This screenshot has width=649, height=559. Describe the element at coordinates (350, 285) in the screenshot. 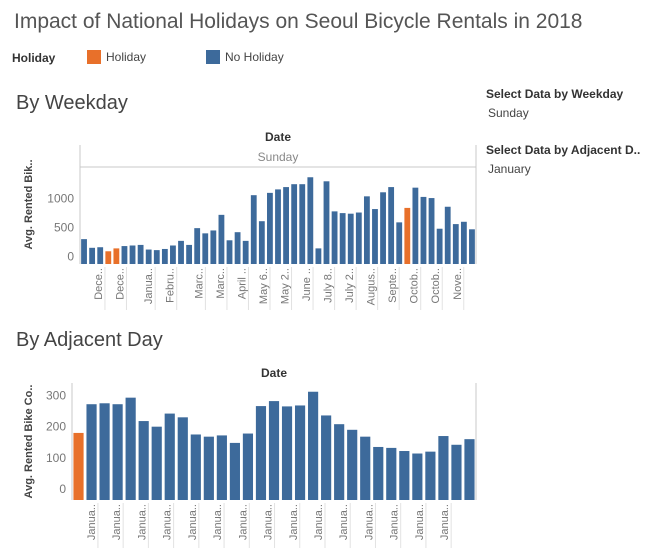

I see `weekday-xtick-label: July 2..` at that location.